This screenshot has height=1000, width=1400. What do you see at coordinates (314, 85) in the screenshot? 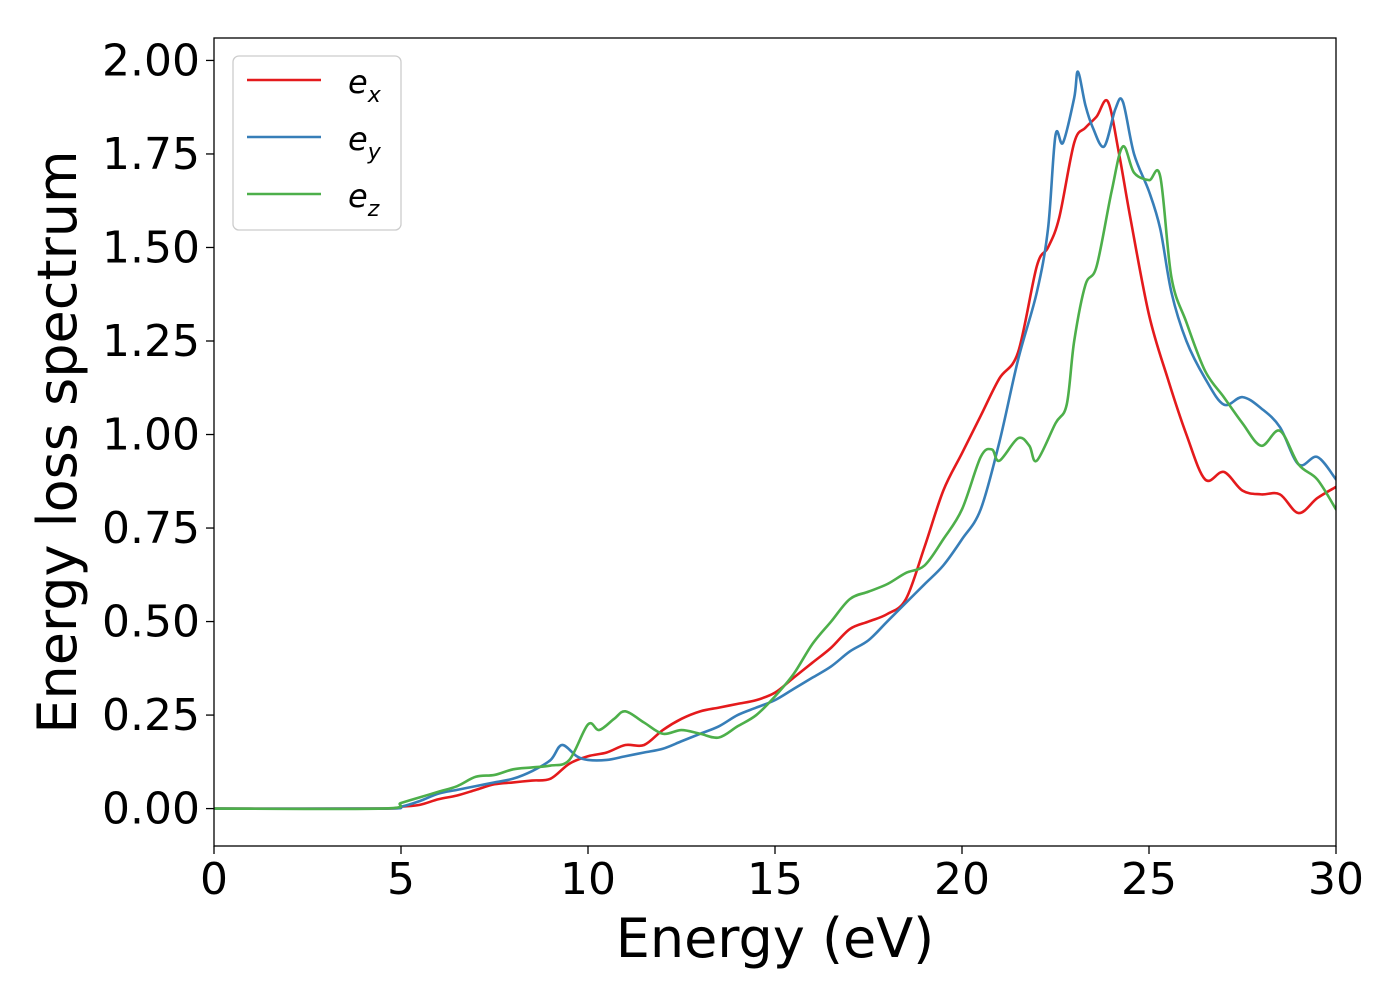
I see `legend-item-x: ex` at bounding box center [314, 85].